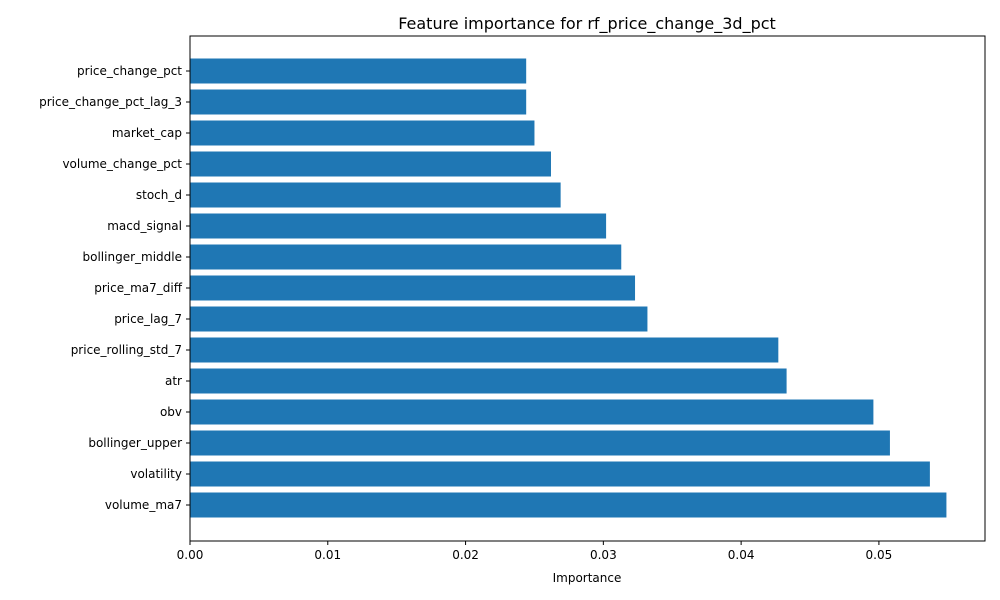 Image resolution: width=1000 pixels, height=600 pixels. Describe the element at coordinates (147, 133) in the screenshot. I see `y-tick-label: market_cap` at that location.